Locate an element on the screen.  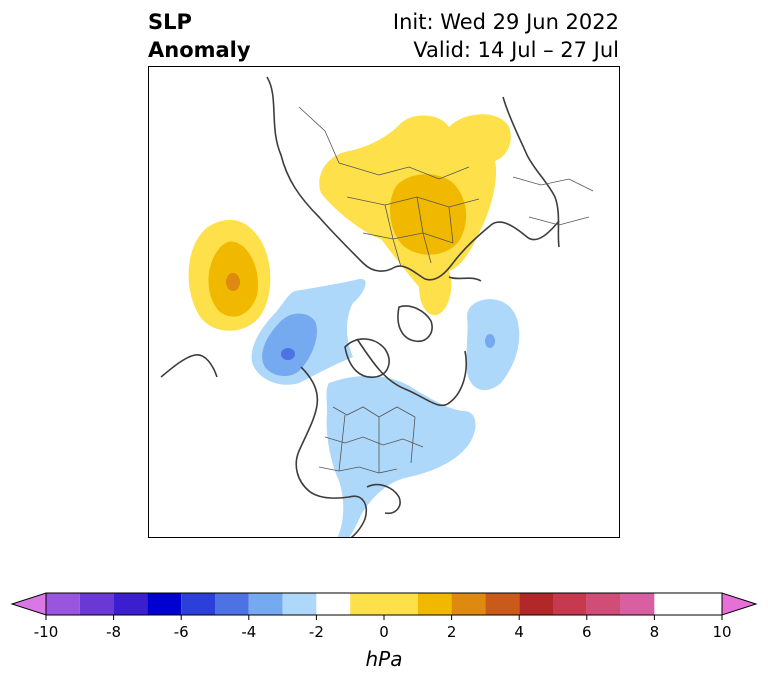
colorbar-tick-label: -10 is located at coordinates (46, 632).